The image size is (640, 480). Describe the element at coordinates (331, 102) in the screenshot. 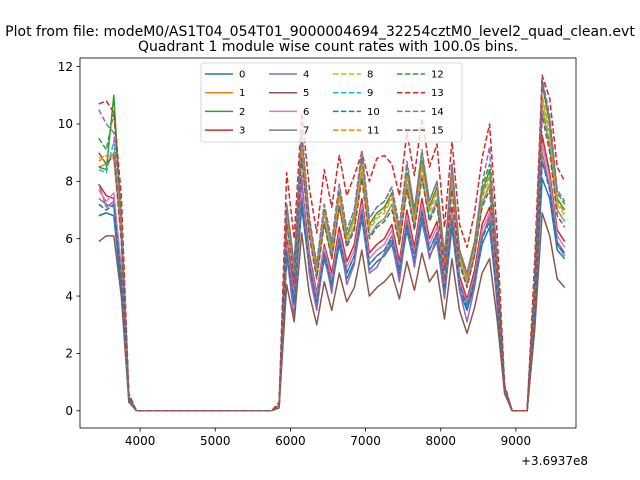

I see `legend-box` at that location.